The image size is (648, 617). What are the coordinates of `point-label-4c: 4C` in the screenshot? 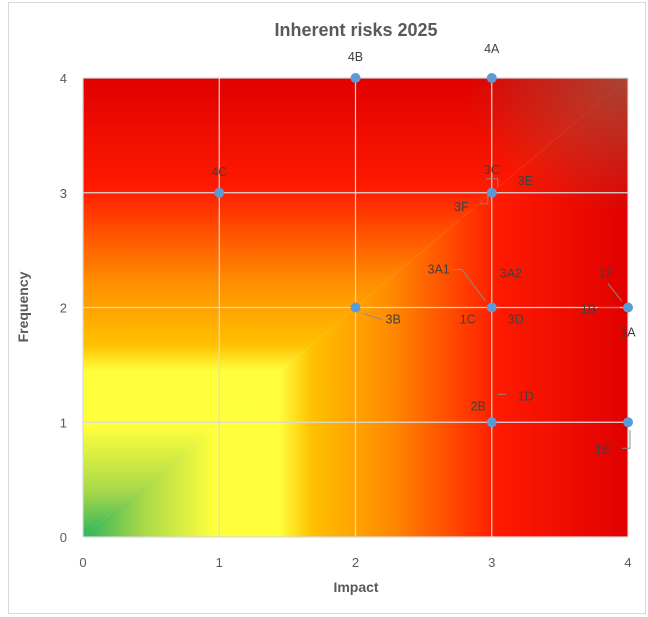 It's located at (219, 172).